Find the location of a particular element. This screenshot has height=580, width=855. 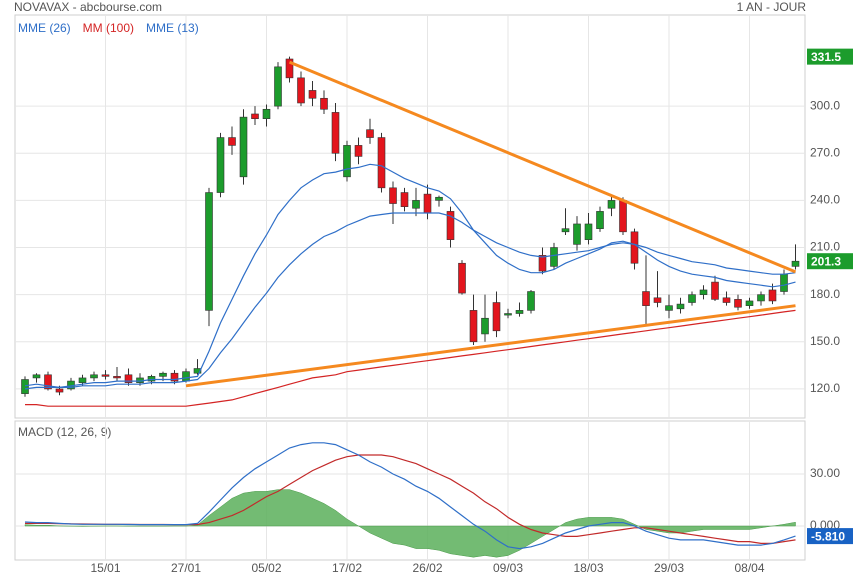

x-tick-label: 15/01 is located at coordinates (105, 568).